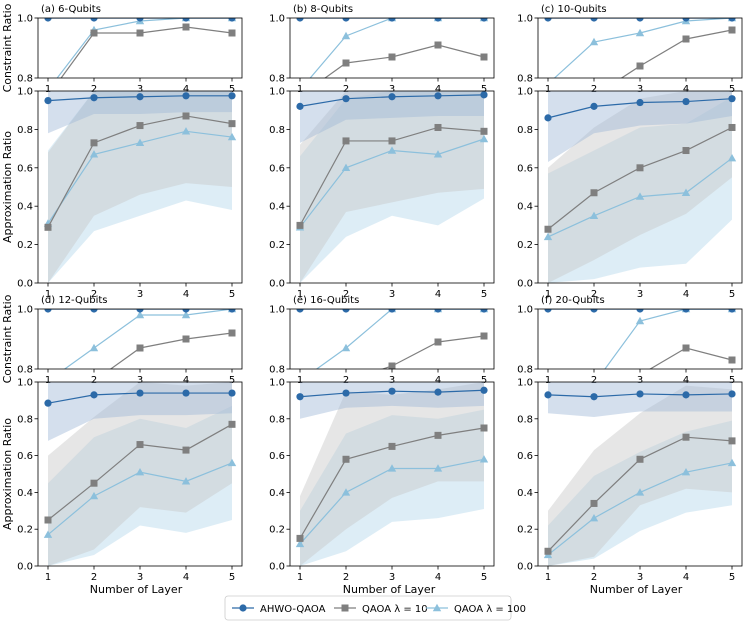 The height and width of the screenshot is (631, 754). I want to click on panel-4-approx-xtick-label: 5, so click(484, 577).